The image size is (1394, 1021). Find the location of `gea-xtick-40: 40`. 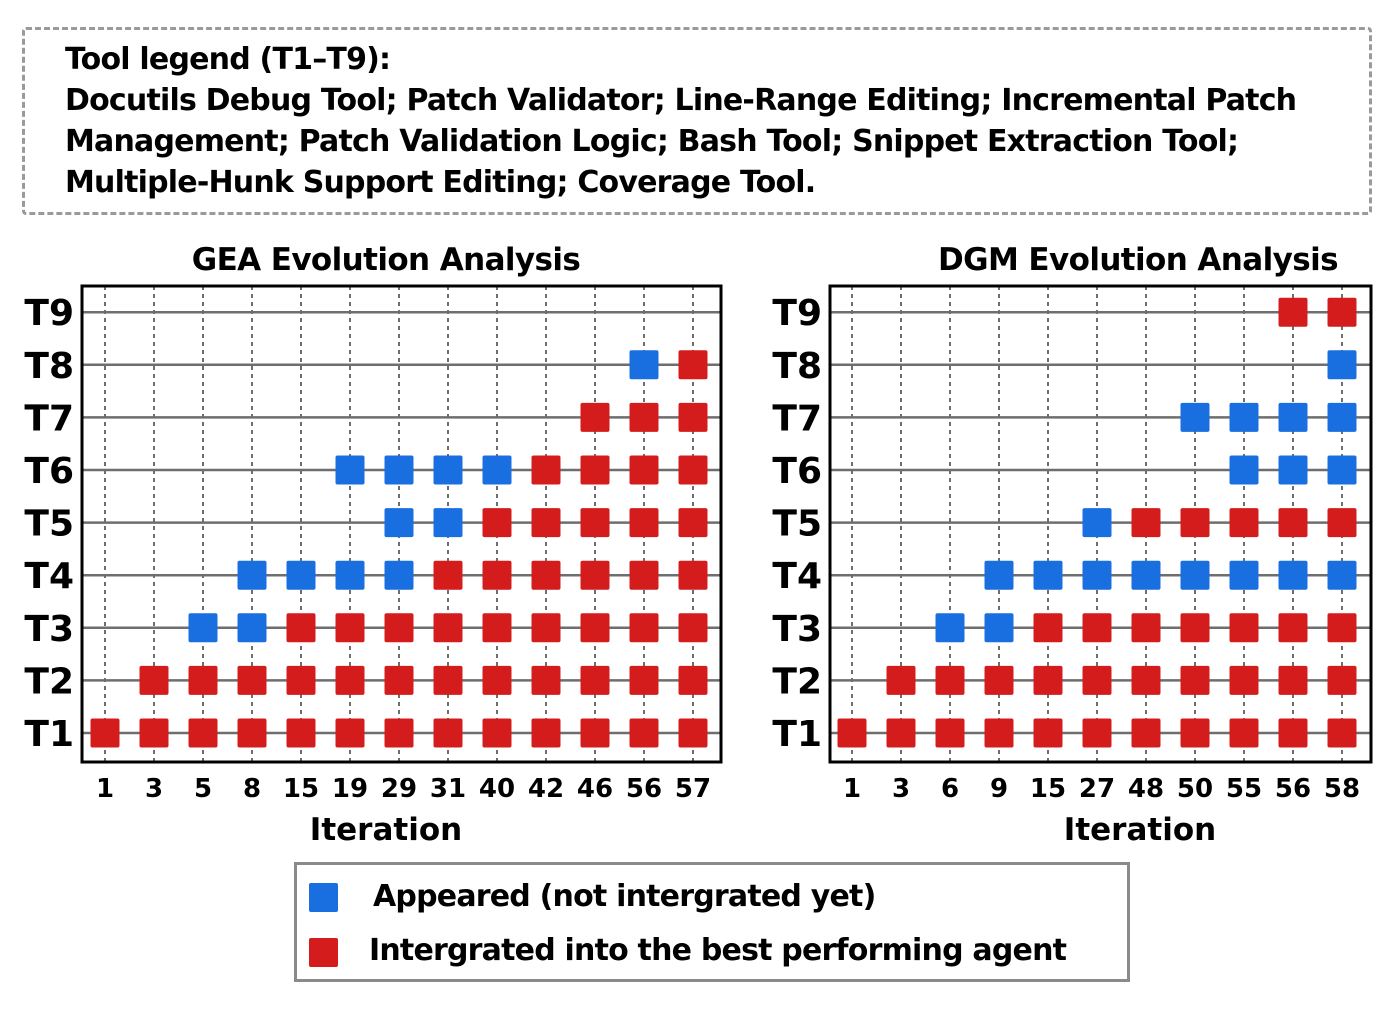

gea-xtick-40: 40 is located at coordinates (497, 789).